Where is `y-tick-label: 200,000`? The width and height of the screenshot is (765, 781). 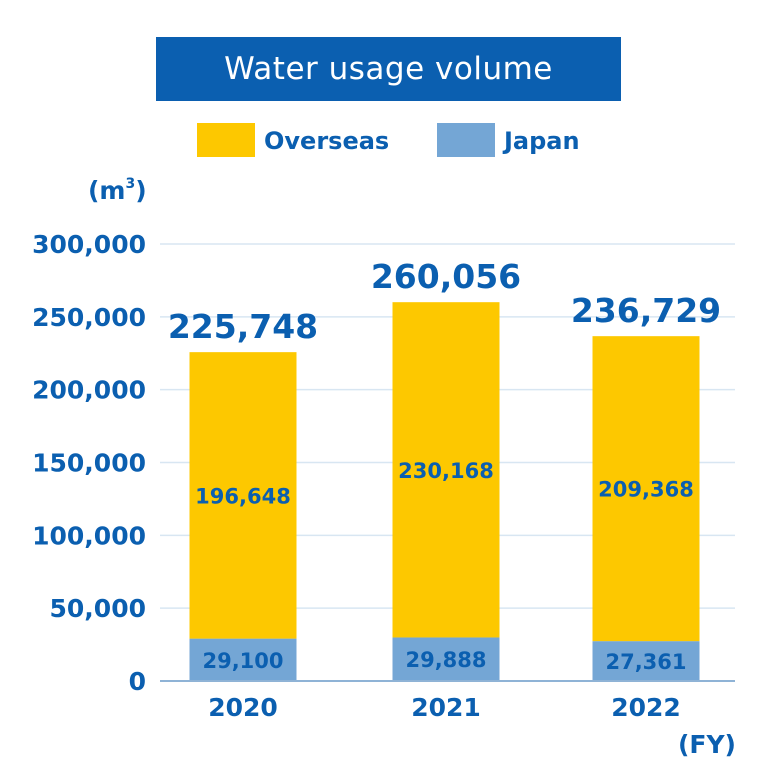
y-tick-label: 200,000 is located at coordinates (89, 390).